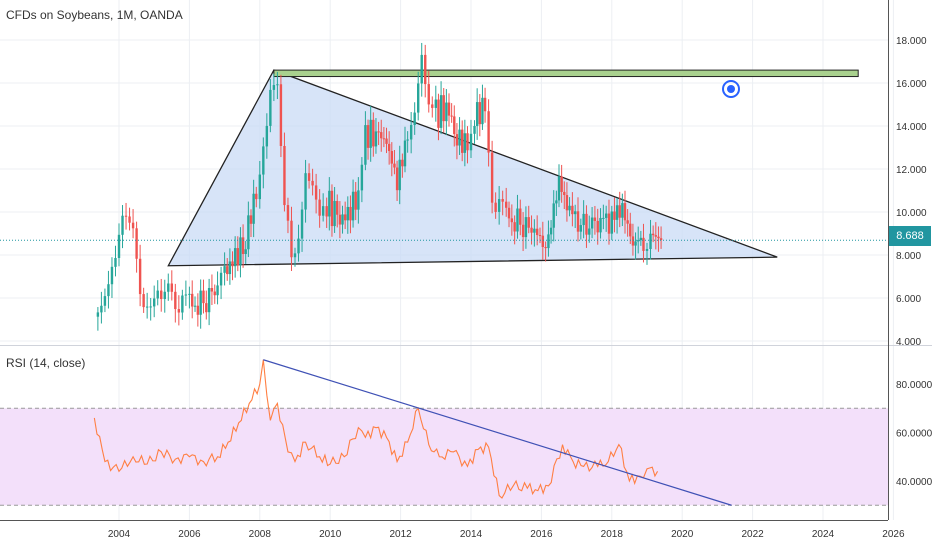  I want to click on rsi-trend-segment, so click(497, 432).